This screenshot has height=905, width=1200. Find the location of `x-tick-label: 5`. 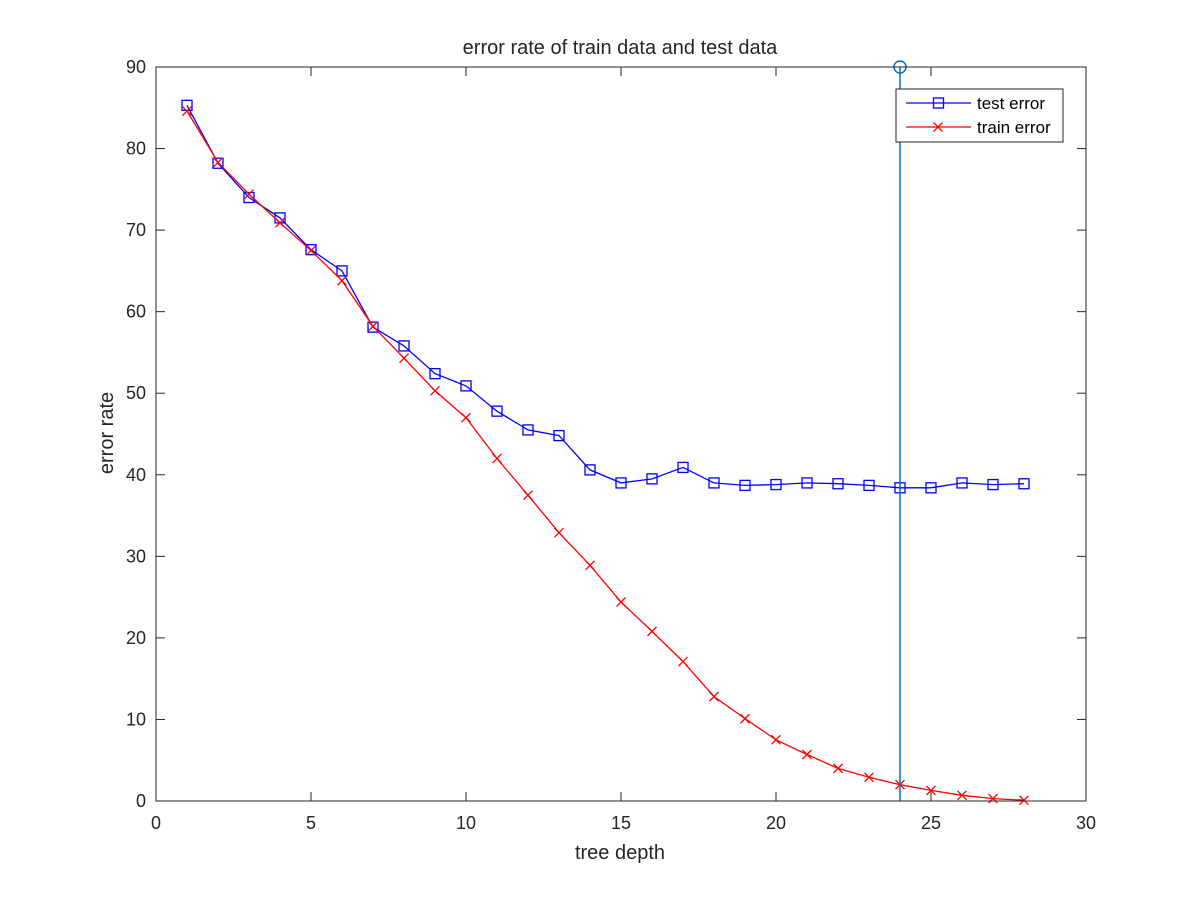

x-tick-label: 5 is located at coordinates (311, 823).